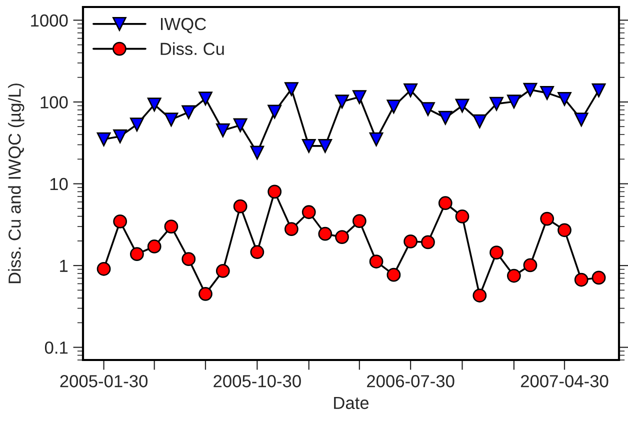  Describe the element at coordinates (16, 184) in the screenshot. I see `y-axis-title: Diss. Cu and IWQC (µg/L)` at that location.